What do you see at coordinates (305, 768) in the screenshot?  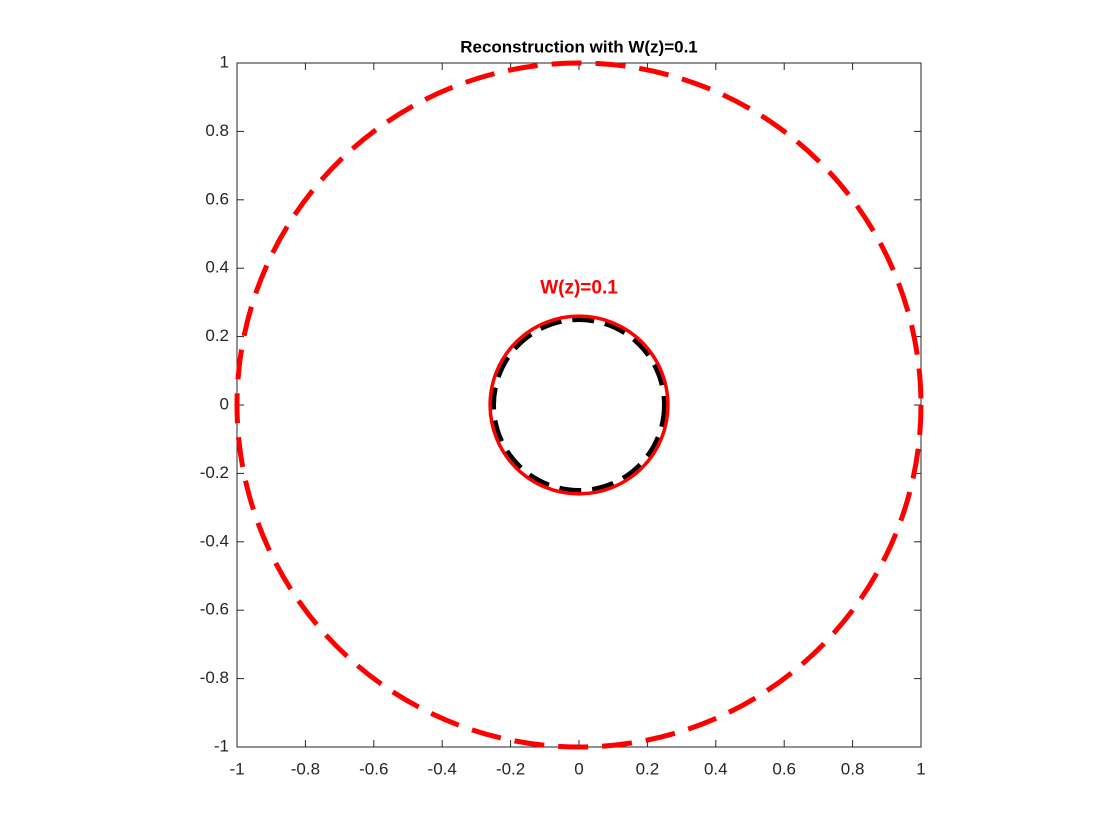 I see `x-tick-label: -0.8` at bounding box center [305, 768].